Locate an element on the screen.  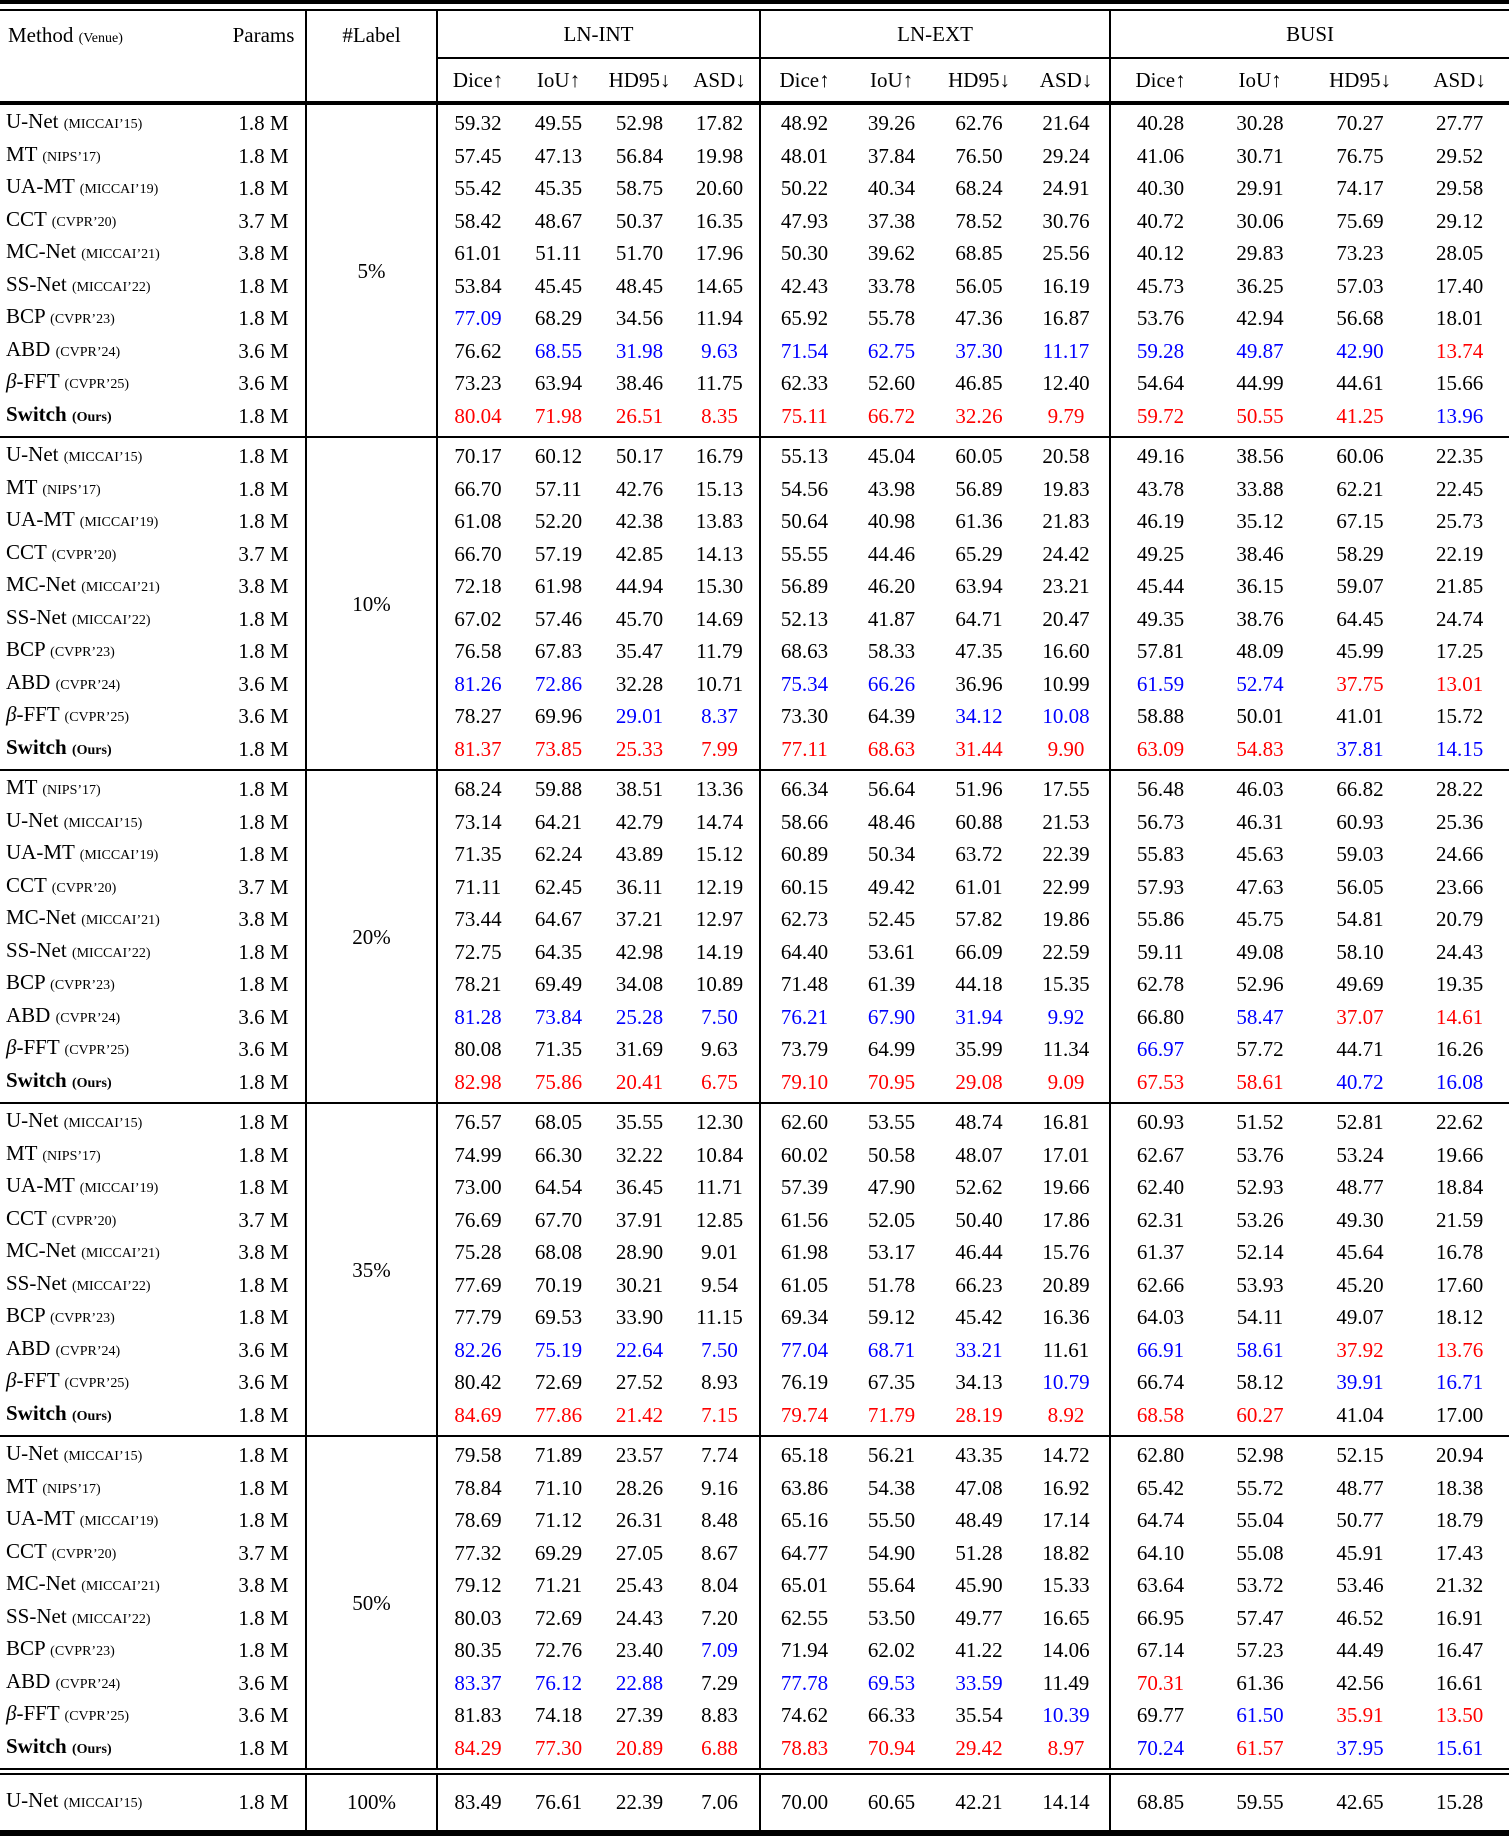
metric-value: 29.83 is located at coordinates (1260, 253).